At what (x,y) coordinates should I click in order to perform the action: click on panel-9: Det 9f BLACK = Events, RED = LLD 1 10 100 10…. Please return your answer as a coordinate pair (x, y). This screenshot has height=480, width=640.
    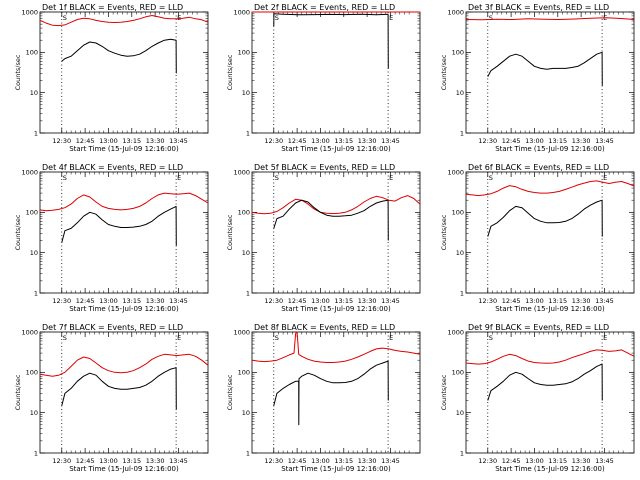
    Looking at the image, I should click on (537, 398).